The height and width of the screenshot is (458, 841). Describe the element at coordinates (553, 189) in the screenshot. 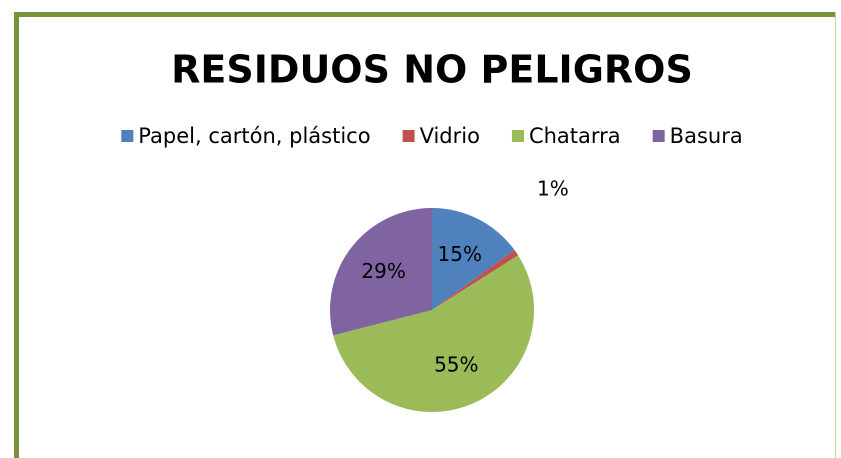

I see `data-label: 1%` at that location.